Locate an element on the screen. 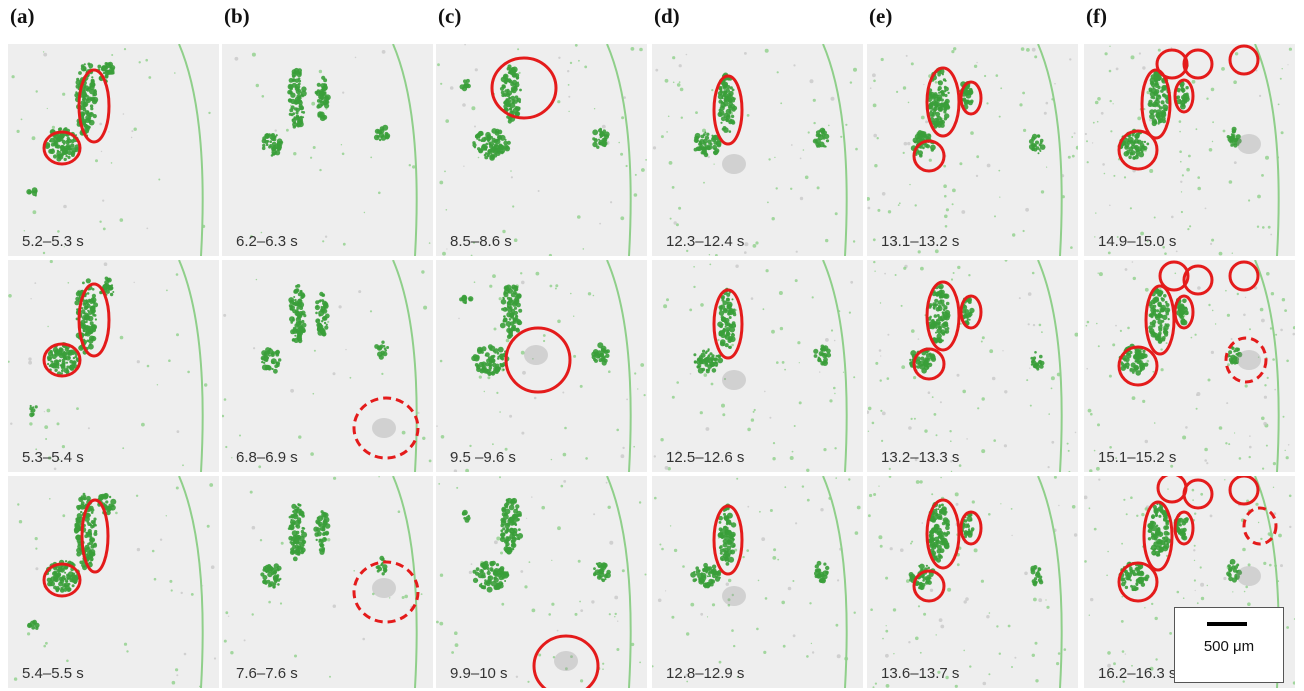  microscopy-panel: 15.1–15.2 s is located at coordinates (1189, 366).